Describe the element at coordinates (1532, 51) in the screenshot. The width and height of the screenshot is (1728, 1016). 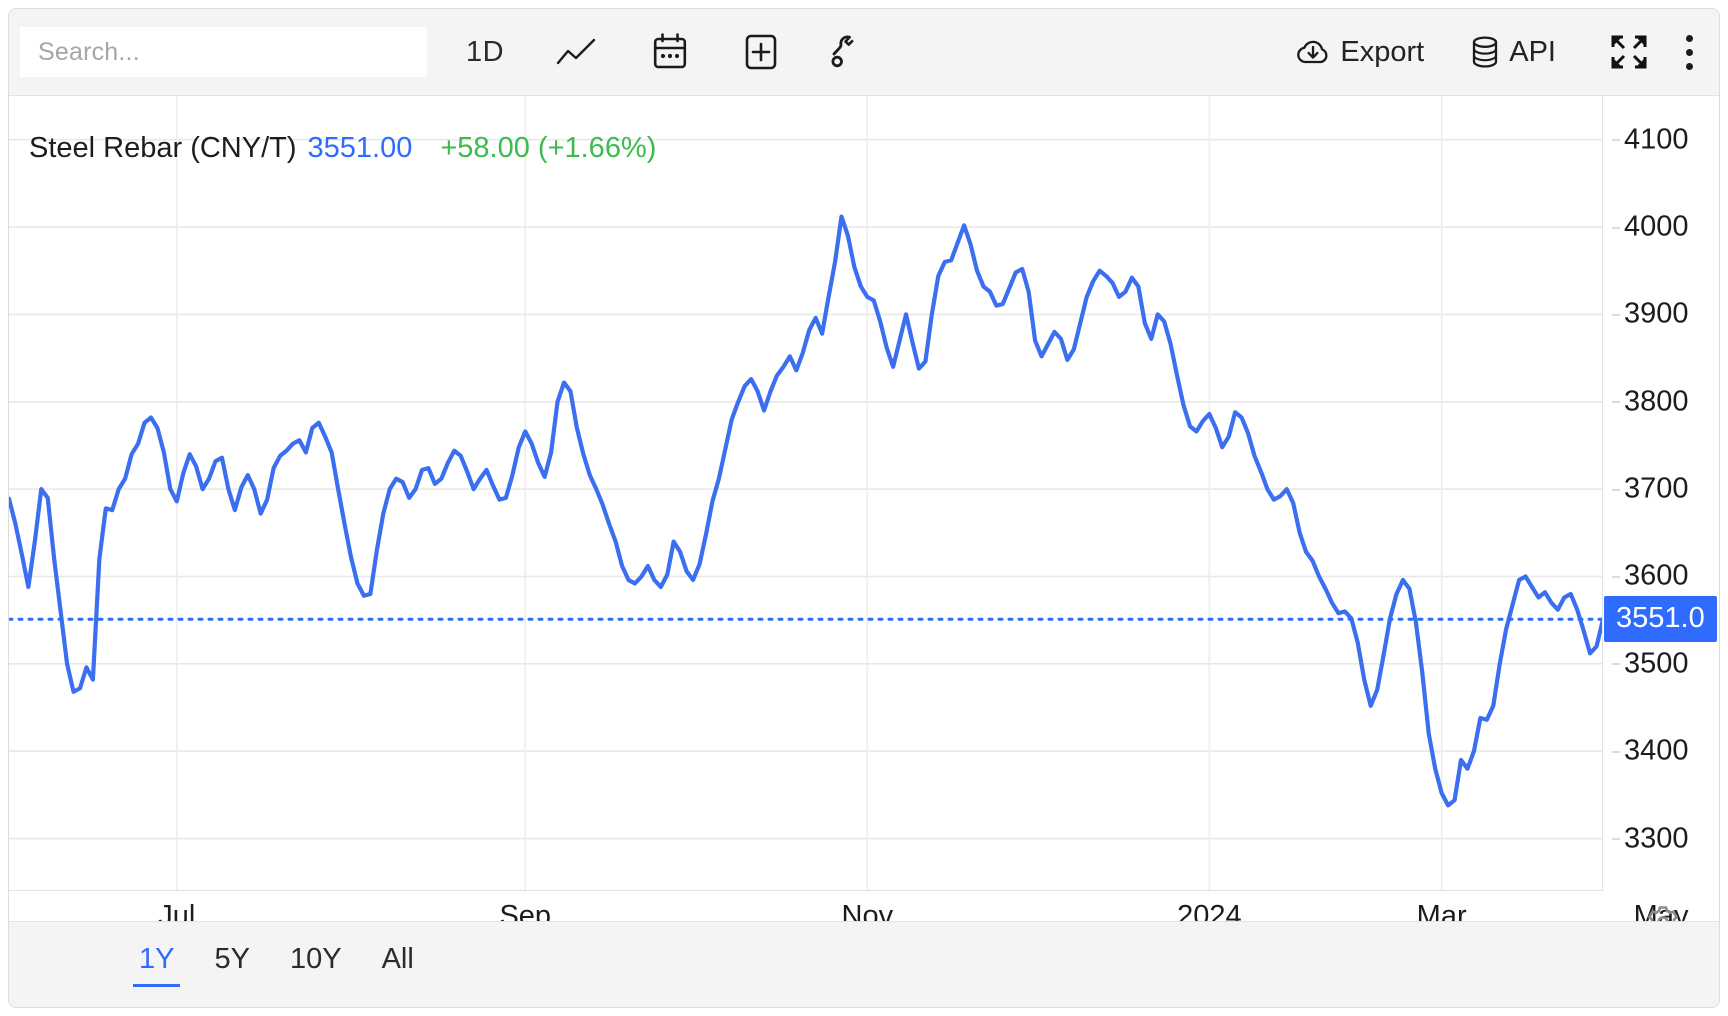
I see `api-label: API` at that location.